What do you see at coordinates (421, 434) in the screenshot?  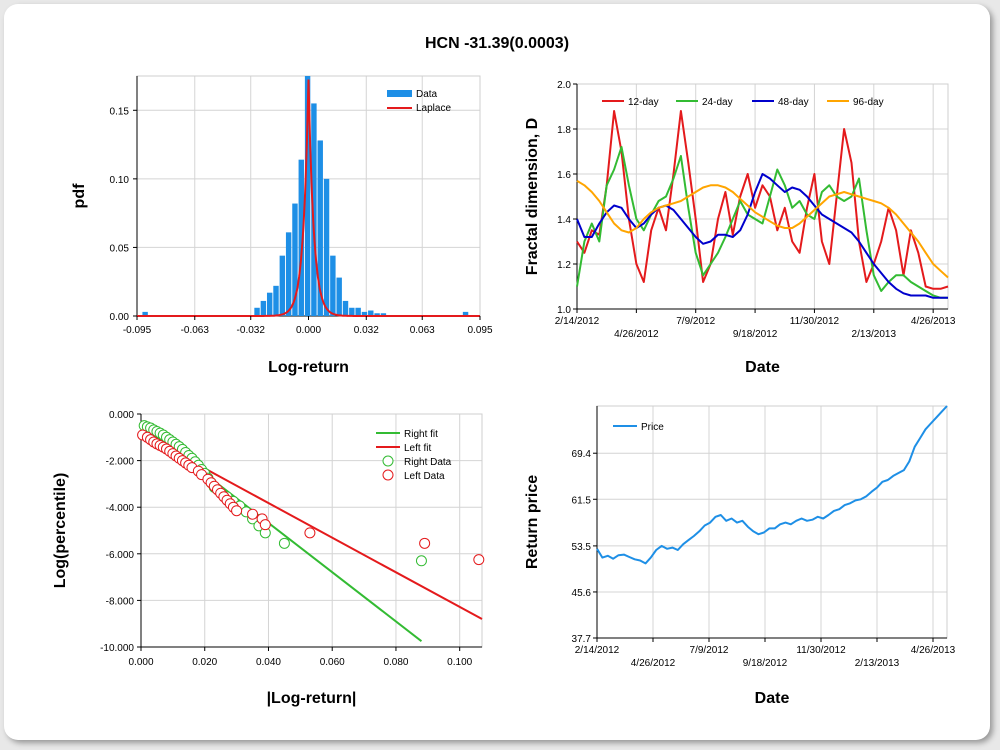 I see `legend-label-right-fit: Right fit` at bounding box center [421, 434].